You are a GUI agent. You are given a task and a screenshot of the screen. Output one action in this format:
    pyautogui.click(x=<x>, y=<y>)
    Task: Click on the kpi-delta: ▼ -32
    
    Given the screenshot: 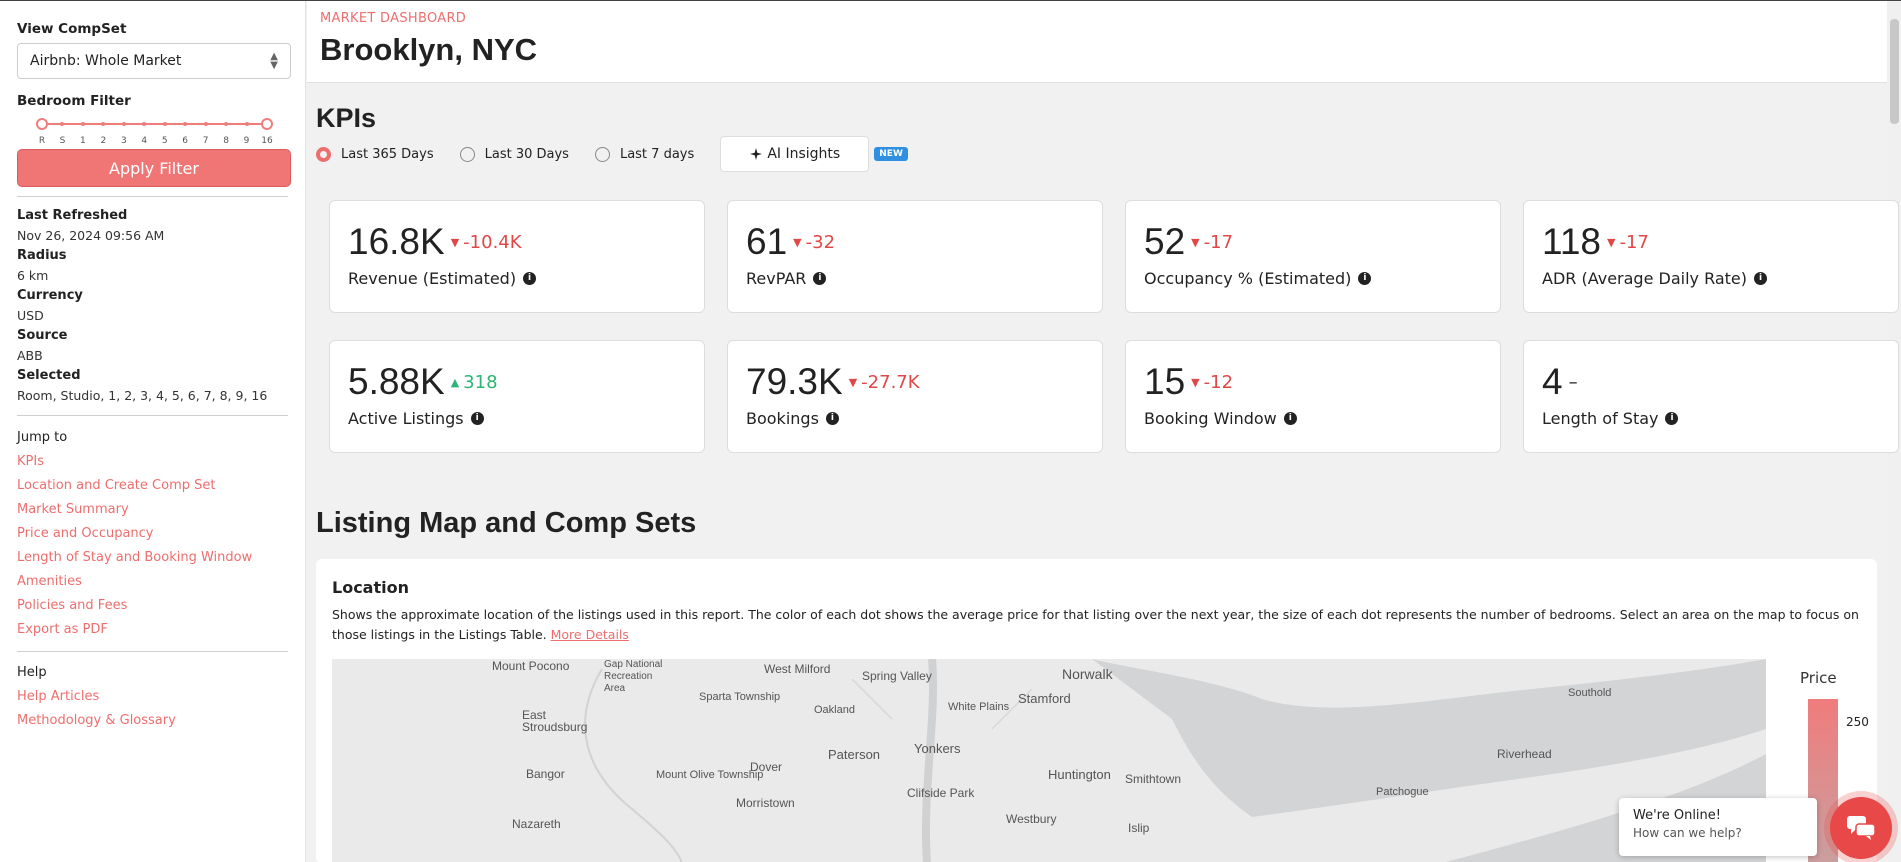 What is the action you would take?
    pyautogui.click(x=814, y=242)
    